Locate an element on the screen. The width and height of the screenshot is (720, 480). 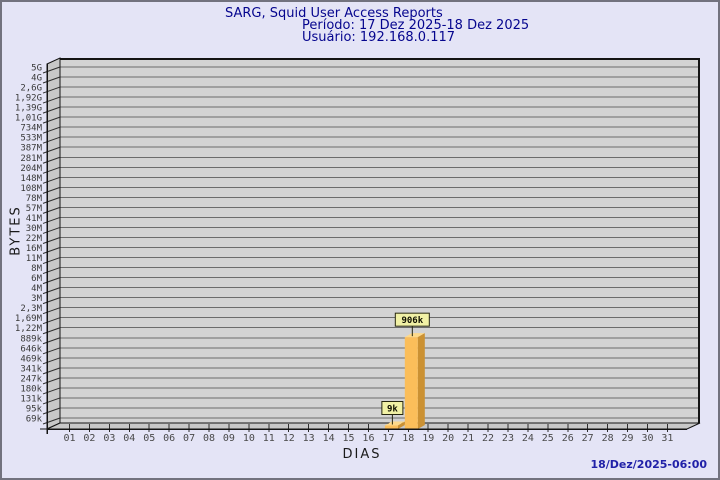
y-tick-label: 1,01G is located at coordinates (28, 119).